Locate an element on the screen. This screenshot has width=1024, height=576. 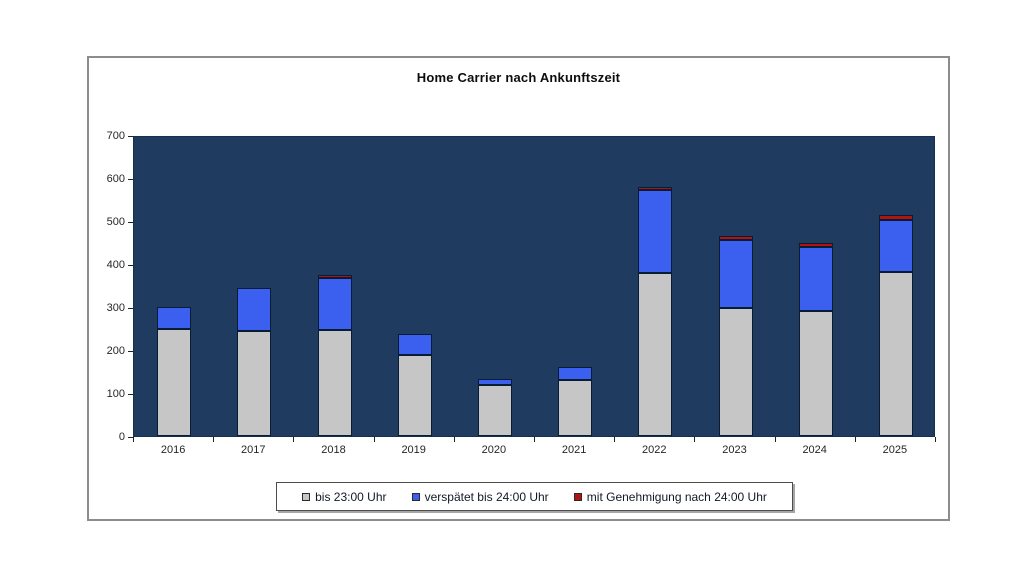
y-tick-label: 600 is located at coordinates (115, 179).